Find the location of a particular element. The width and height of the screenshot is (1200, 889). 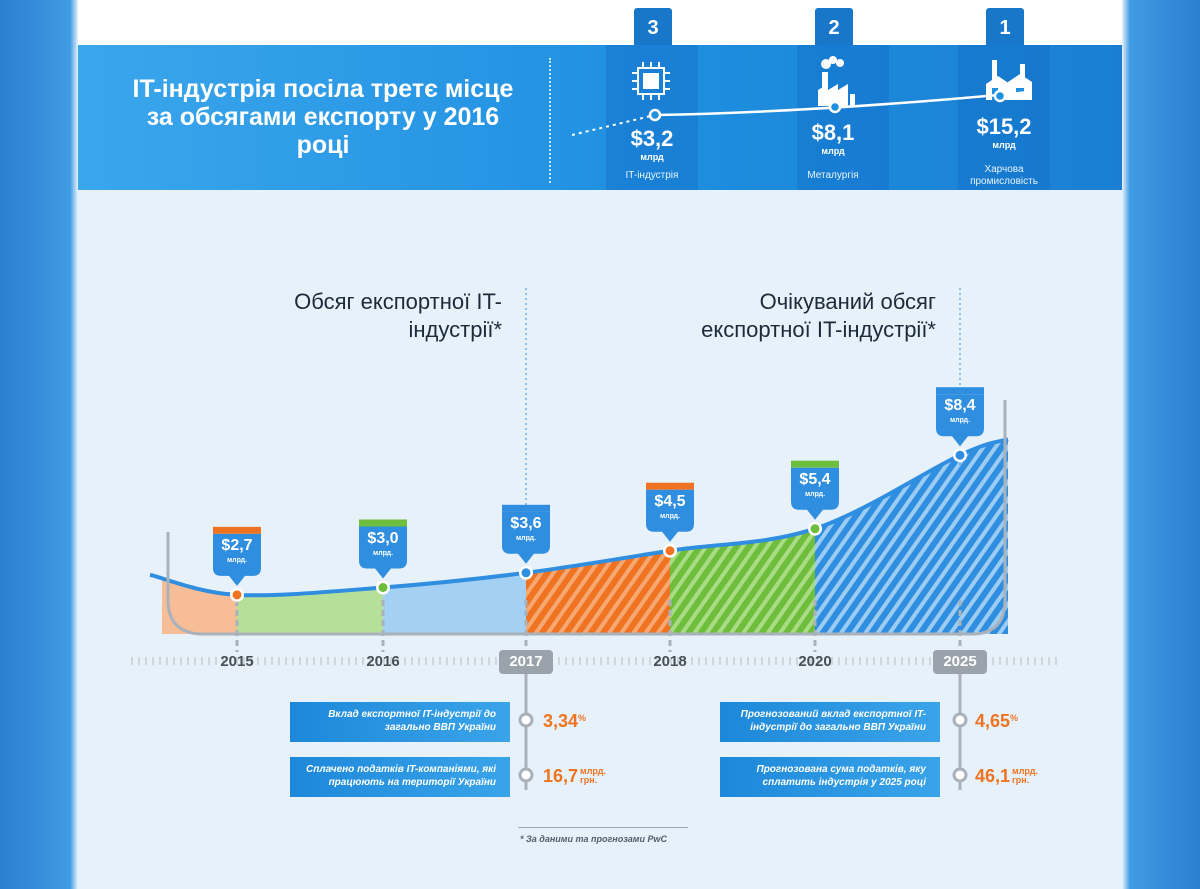

rank-badge-2: 2 is located at coordinates (834, 26).